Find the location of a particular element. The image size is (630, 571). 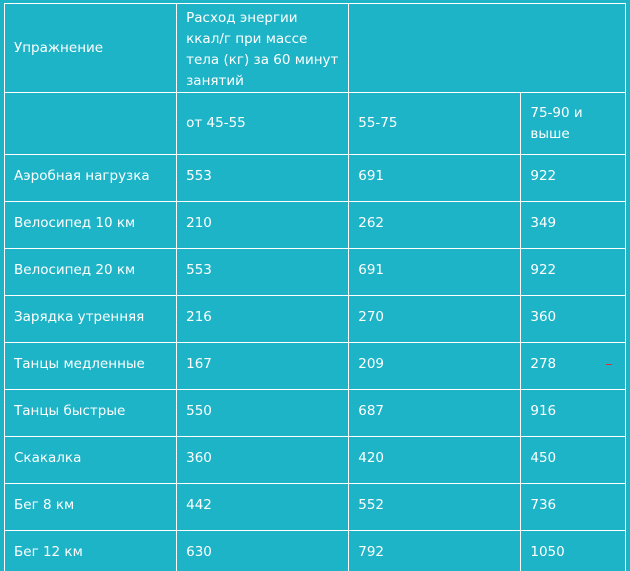

exercise-name: Бег 12 км is located at coordinates (90, 550).